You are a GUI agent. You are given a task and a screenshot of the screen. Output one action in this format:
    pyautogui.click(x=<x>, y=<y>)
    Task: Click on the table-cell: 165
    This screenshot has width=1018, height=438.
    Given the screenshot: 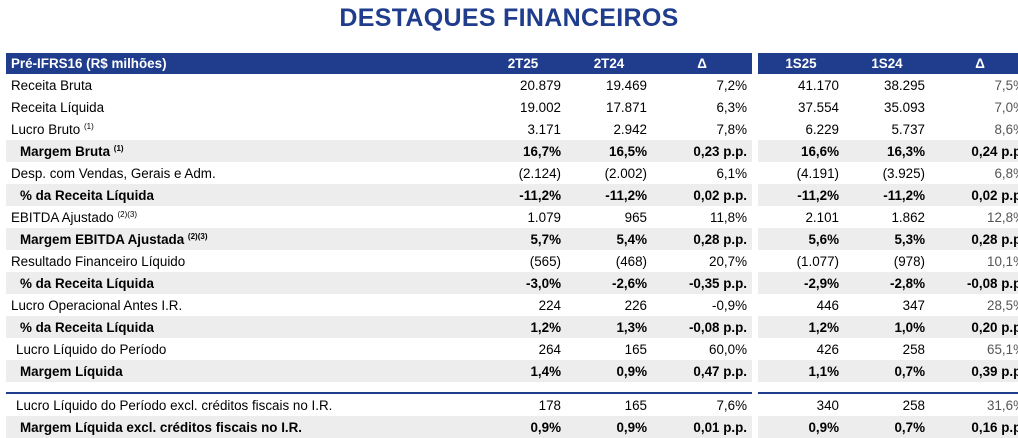 What is the action you would take?
    pyautogui.click(x=635, y=349)
    